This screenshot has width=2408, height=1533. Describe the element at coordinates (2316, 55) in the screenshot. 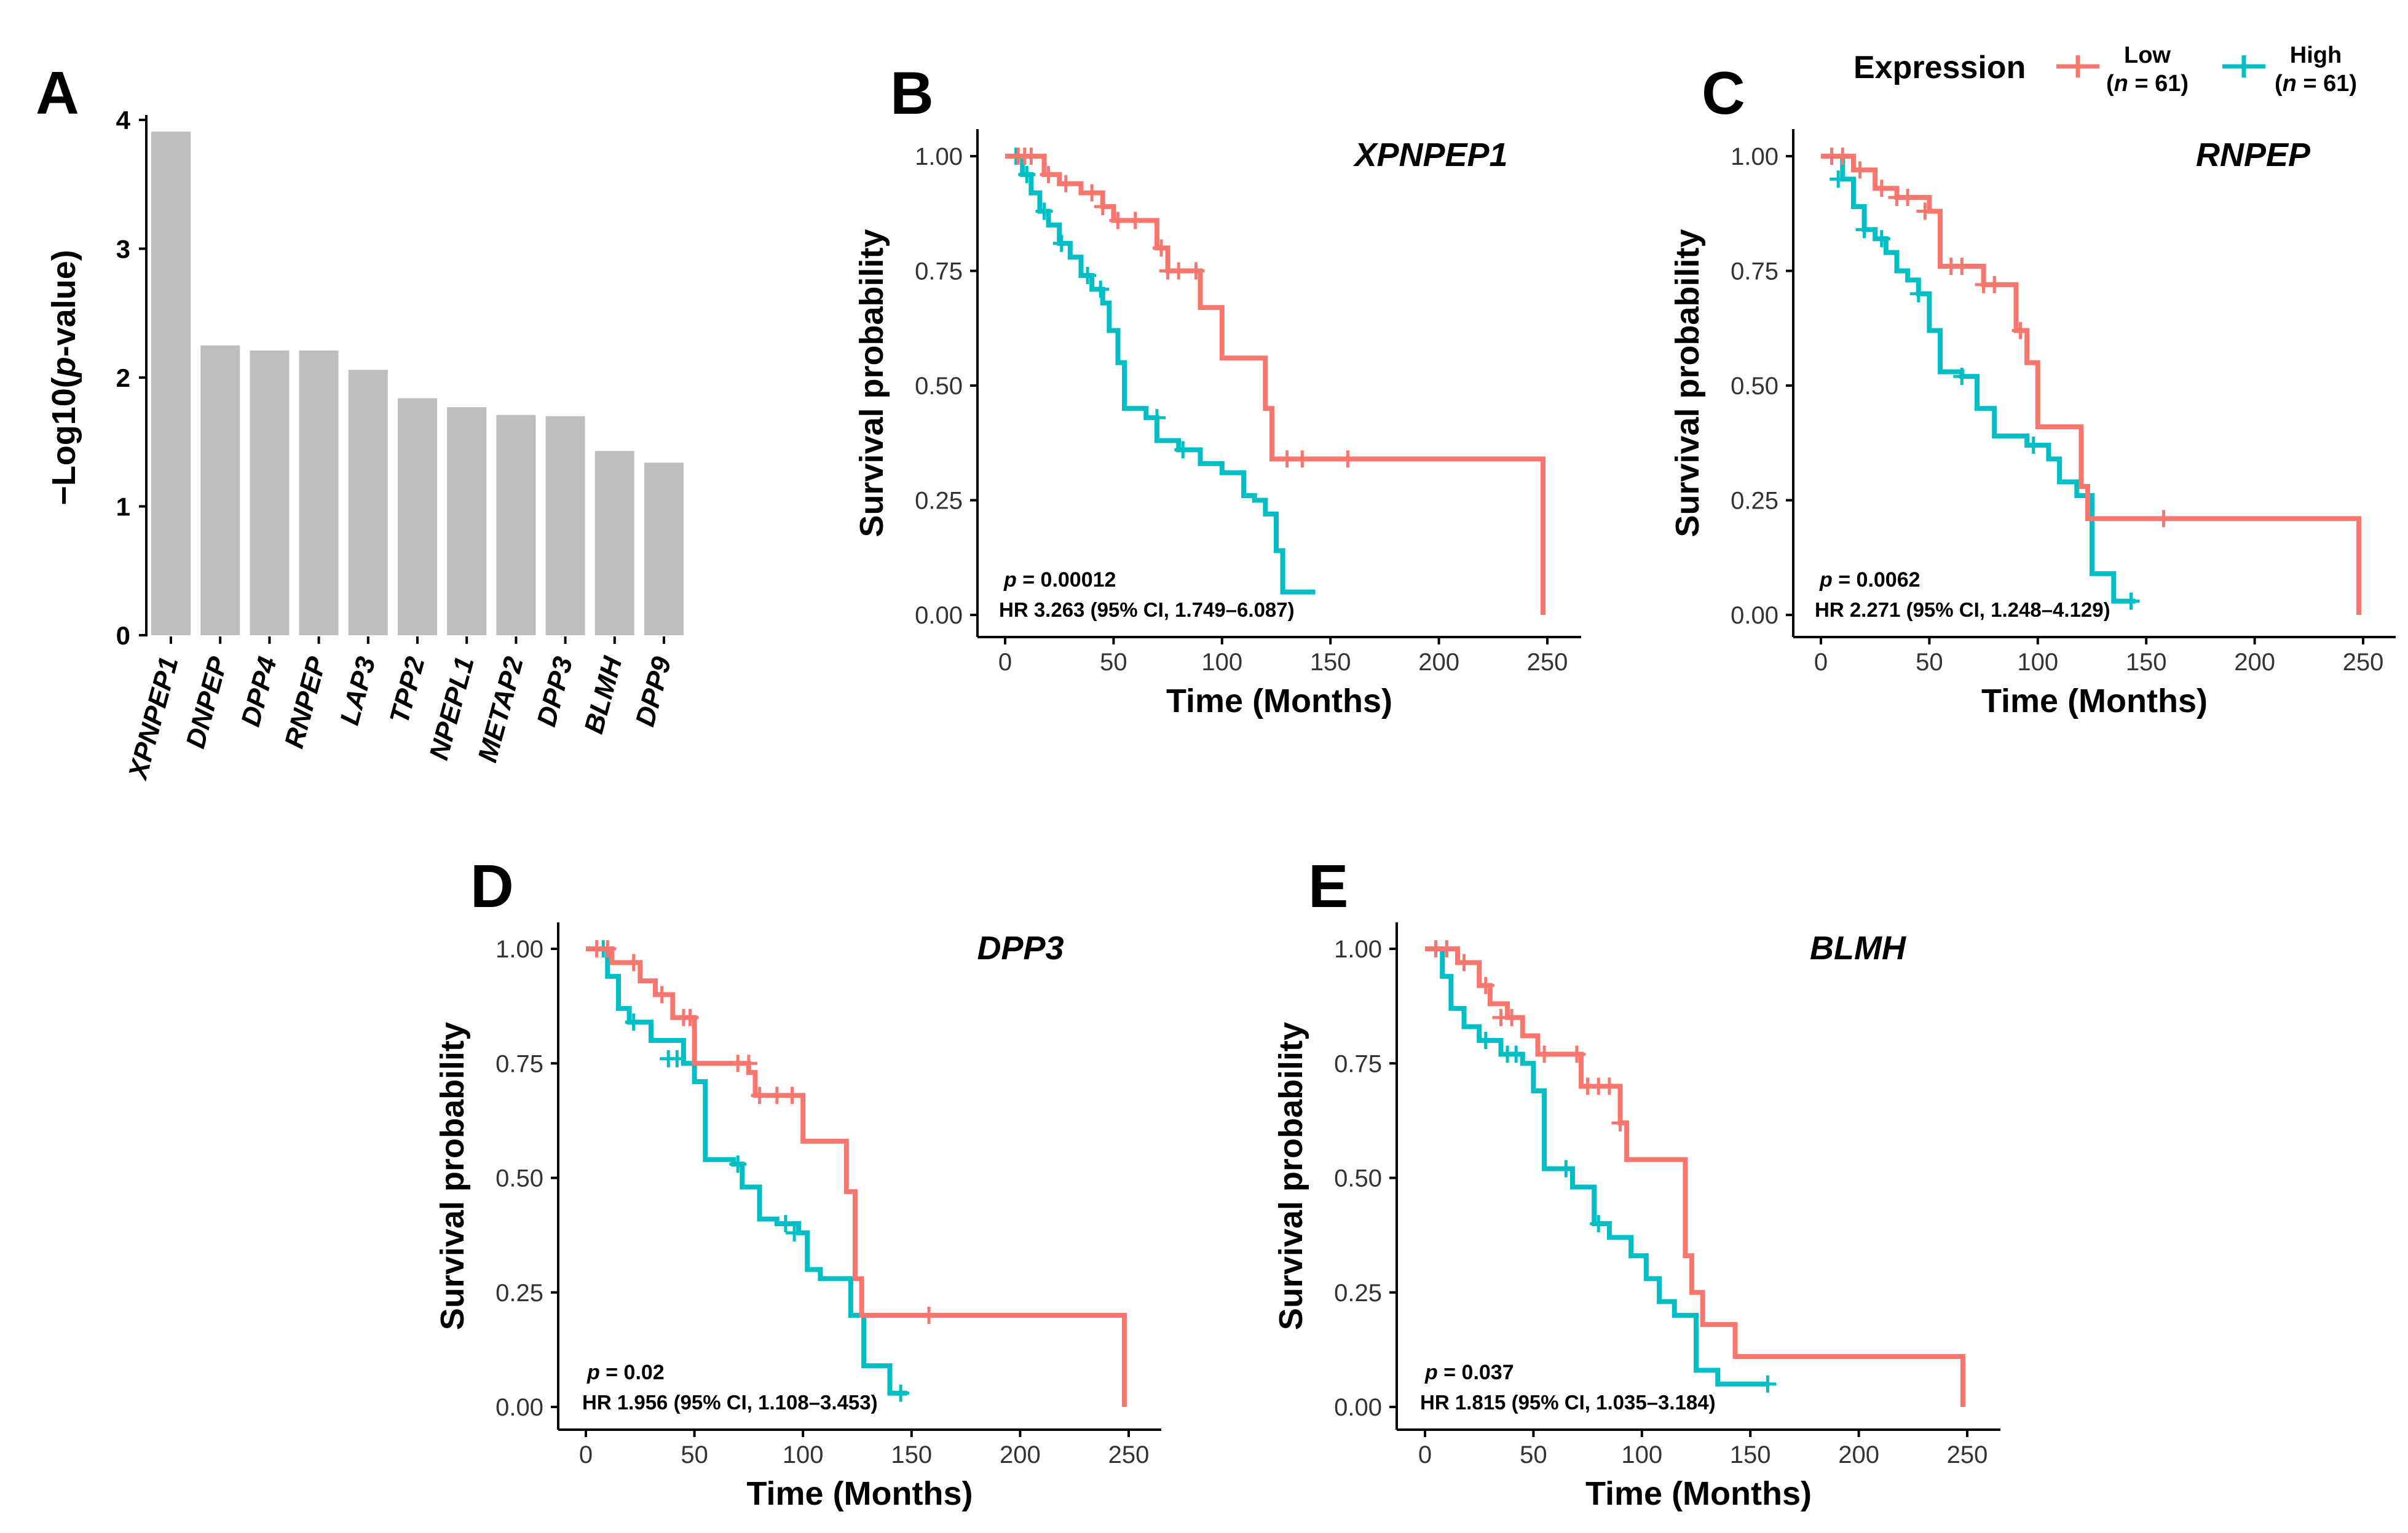

I see `legend-high-label: High` at that location.